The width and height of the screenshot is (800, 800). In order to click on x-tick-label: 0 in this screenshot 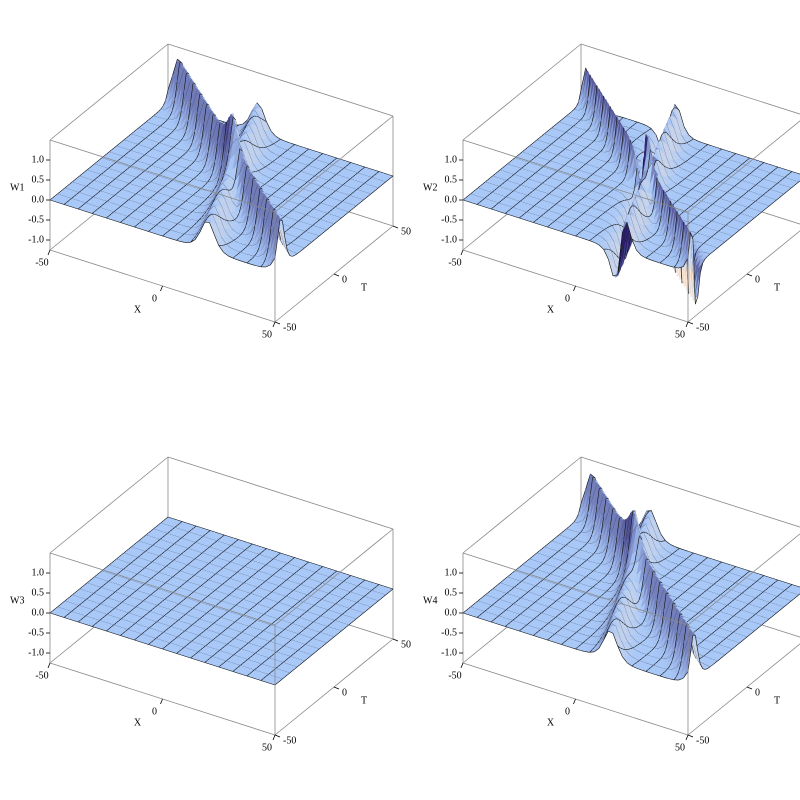, I will do `click(154, 298)`.